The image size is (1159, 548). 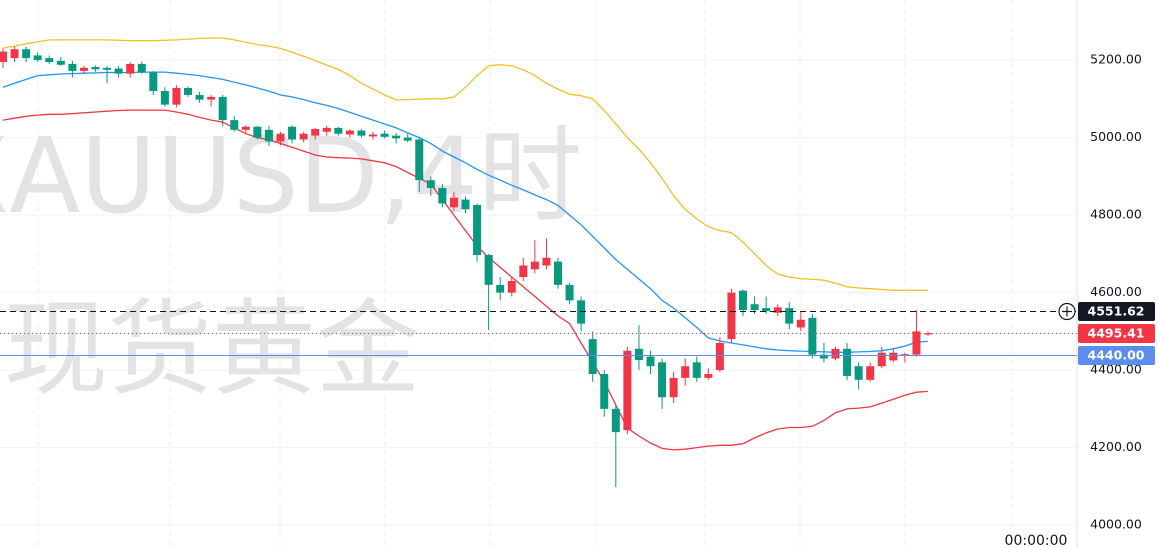 What do you see at coordinates (1067, 311) in the screenshot?
I see `price-line-add-icon` at bounding box center [1067, 311].